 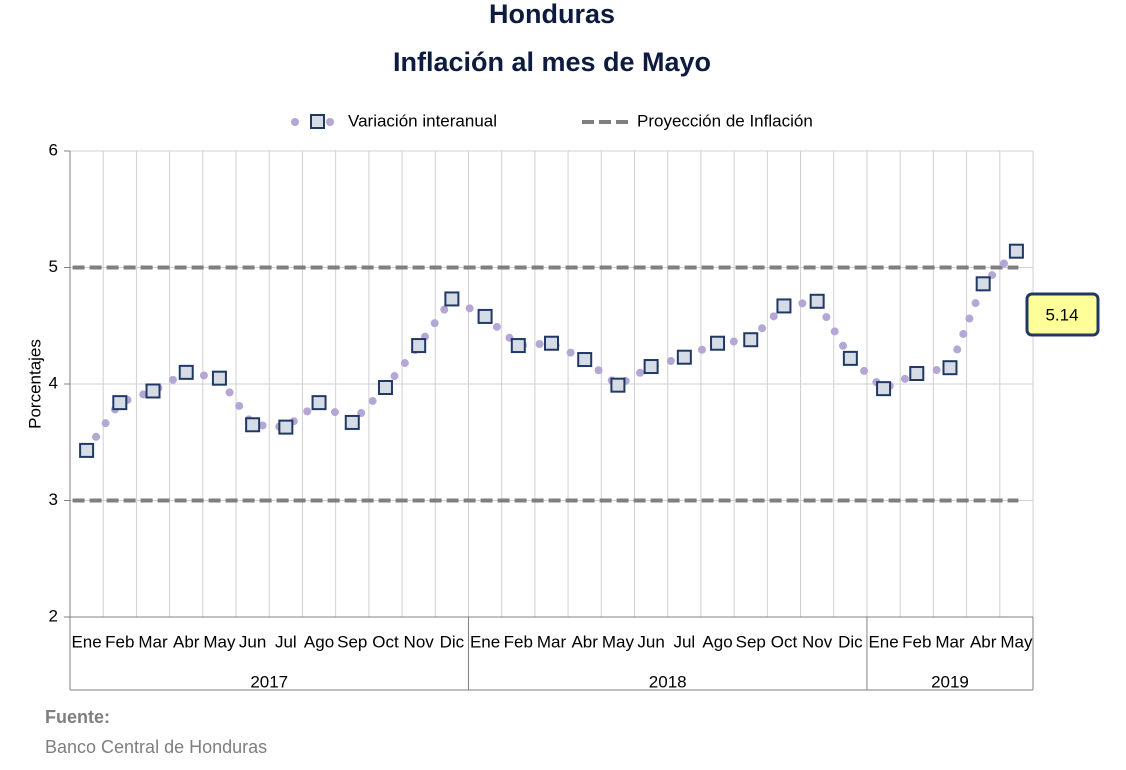 I want to click on y-tick-label: 6, so click(x=53, y=149).